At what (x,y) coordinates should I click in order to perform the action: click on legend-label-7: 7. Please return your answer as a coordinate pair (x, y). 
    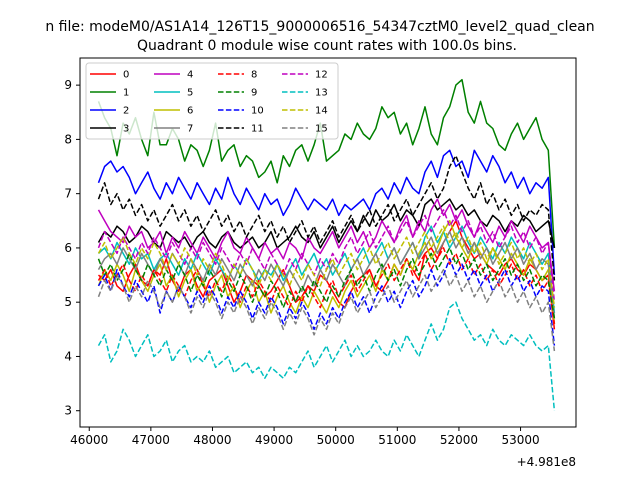
    Looking at the image, I should click on (190, 129).